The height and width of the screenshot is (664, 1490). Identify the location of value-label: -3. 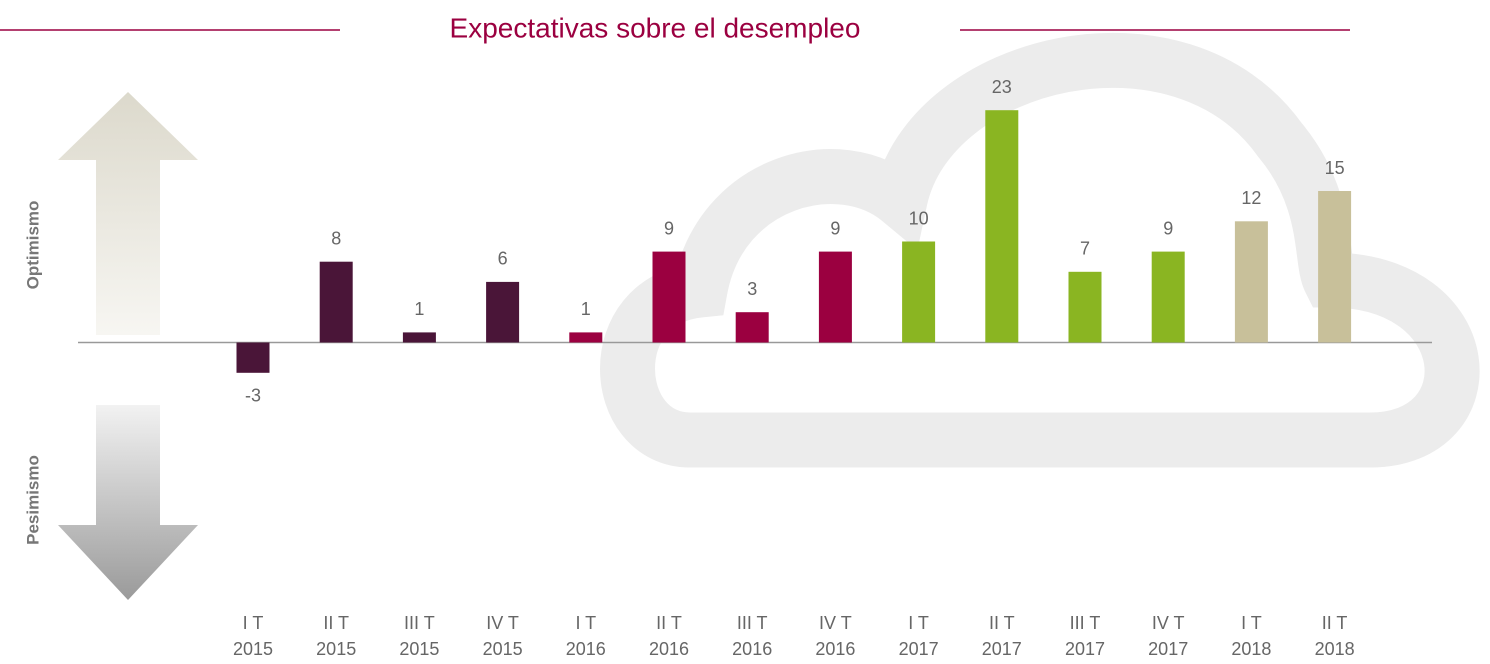
(253, 396).